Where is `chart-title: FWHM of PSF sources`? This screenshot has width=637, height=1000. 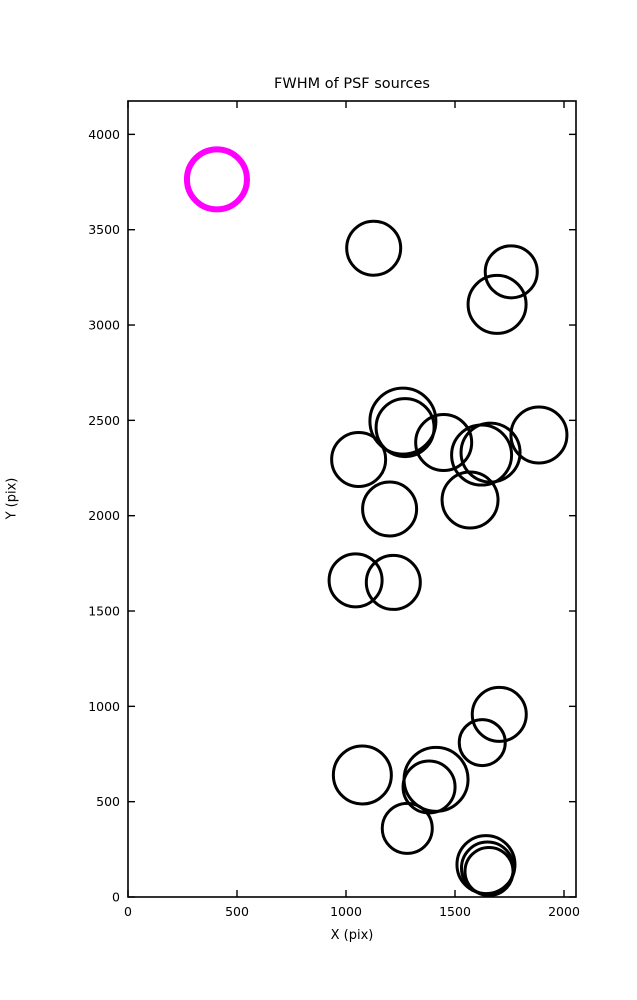
chart-title: FWHM of PSF sources is located at coordinates (352, 84).